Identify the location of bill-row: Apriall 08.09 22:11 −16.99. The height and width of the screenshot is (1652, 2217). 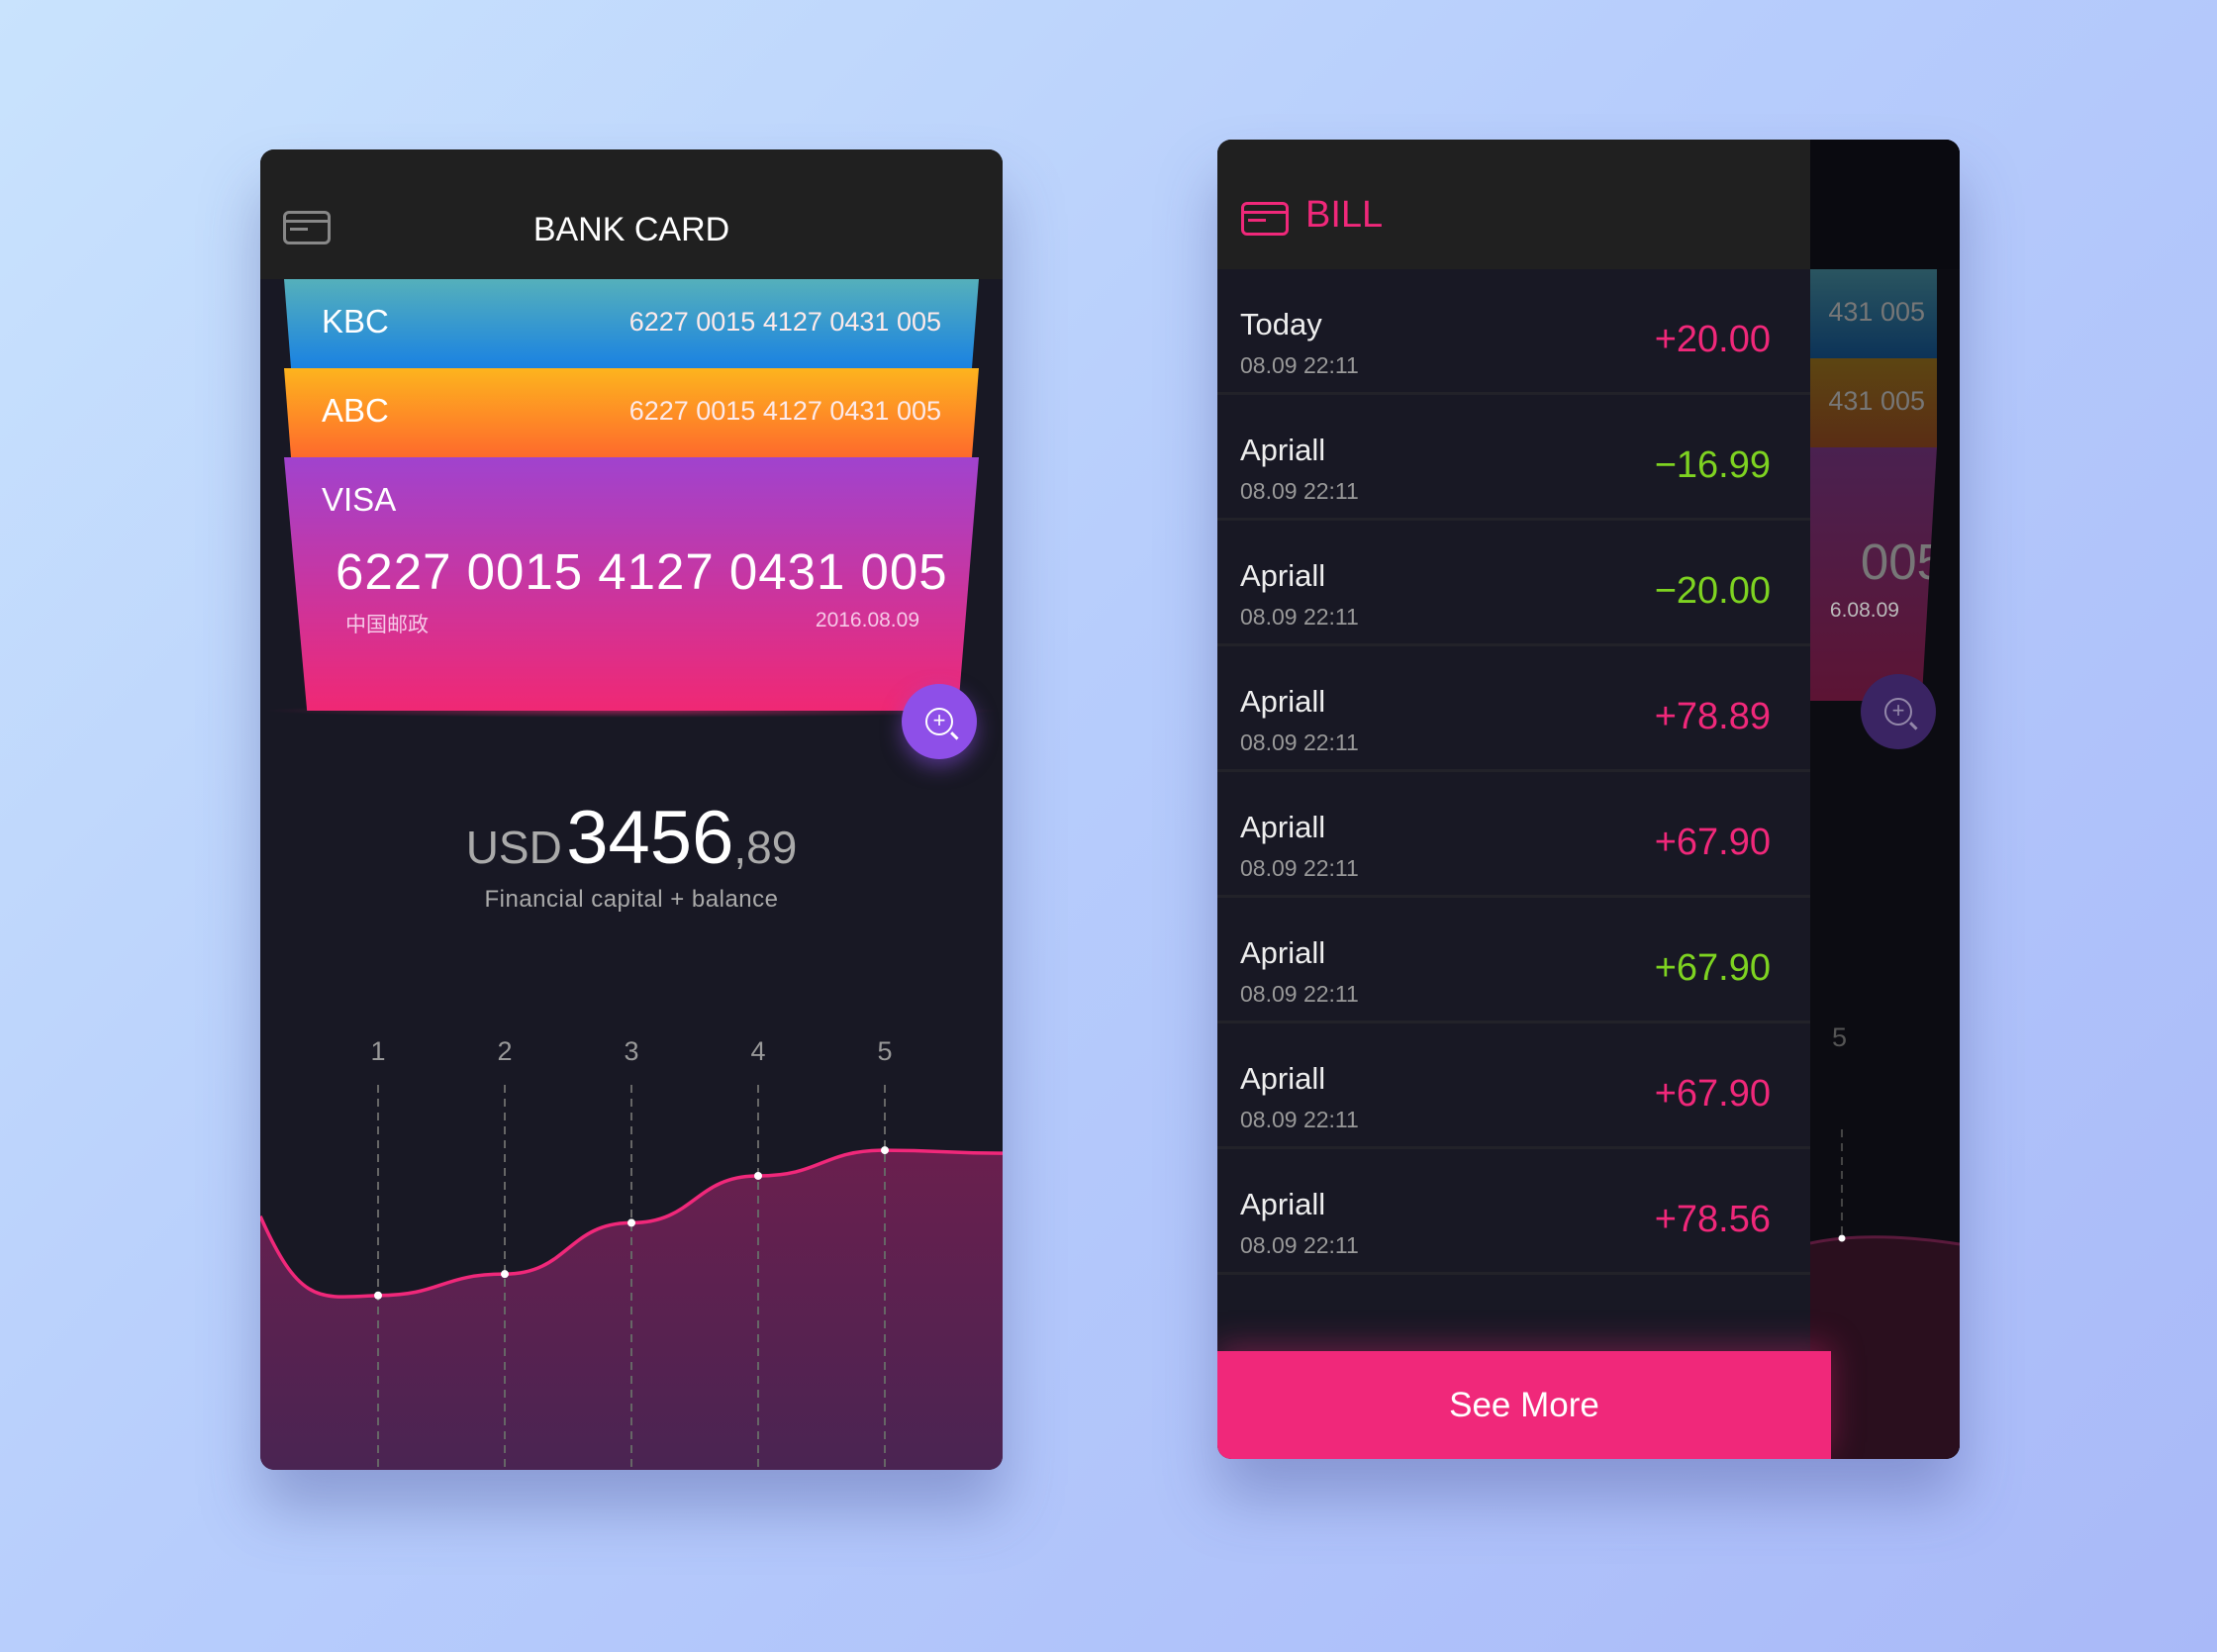
(1513, 458).